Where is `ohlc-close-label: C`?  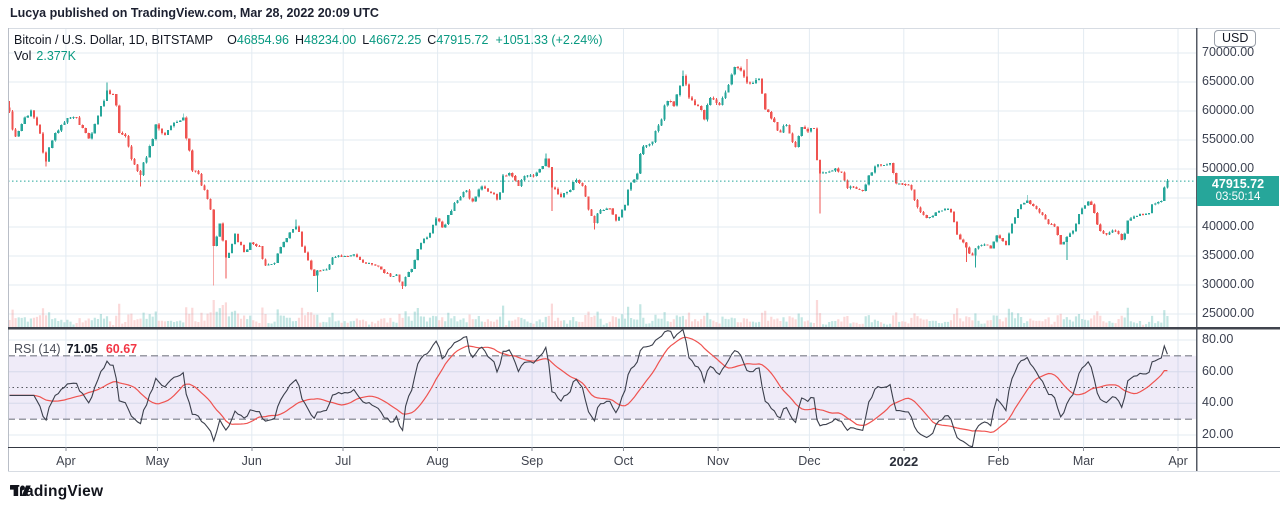
ohlc-close-label: C is located at coordinates (432, 40).